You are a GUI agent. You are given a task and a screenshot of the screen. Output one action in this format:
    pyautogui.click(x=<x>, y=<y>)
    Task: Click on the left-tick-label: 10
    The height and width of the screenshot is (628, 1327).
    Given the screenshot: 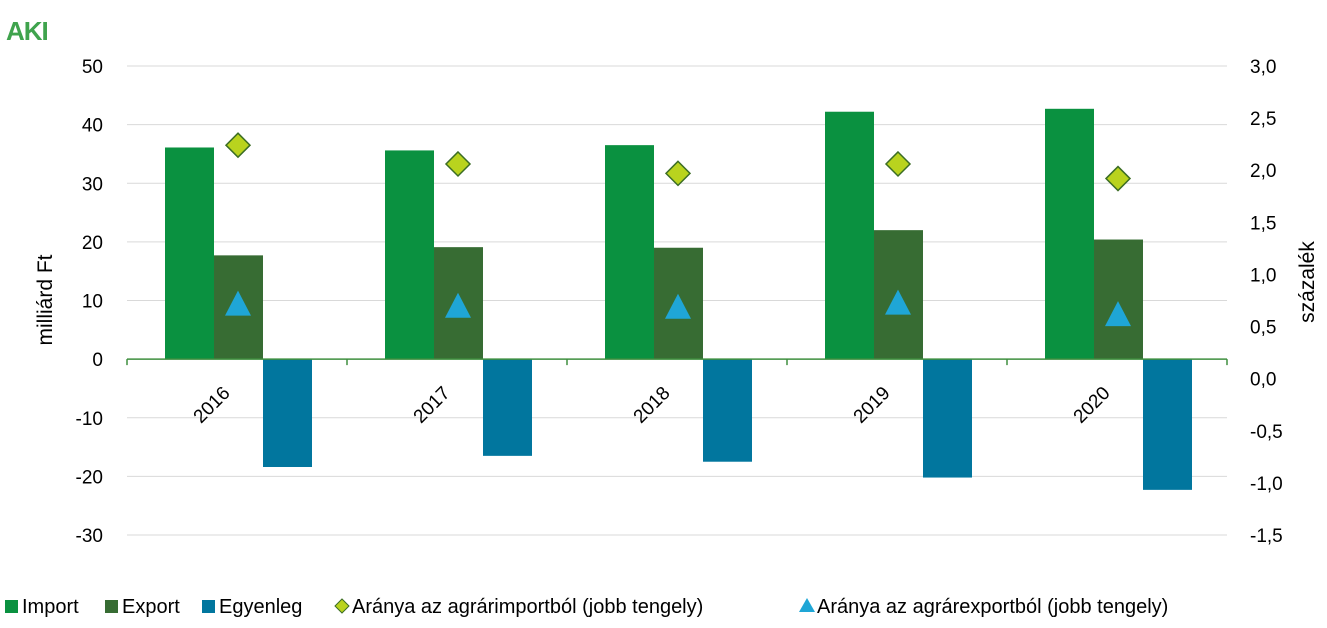 What is the action you would take?
    pyautogui.click(x=92, y=302)
    